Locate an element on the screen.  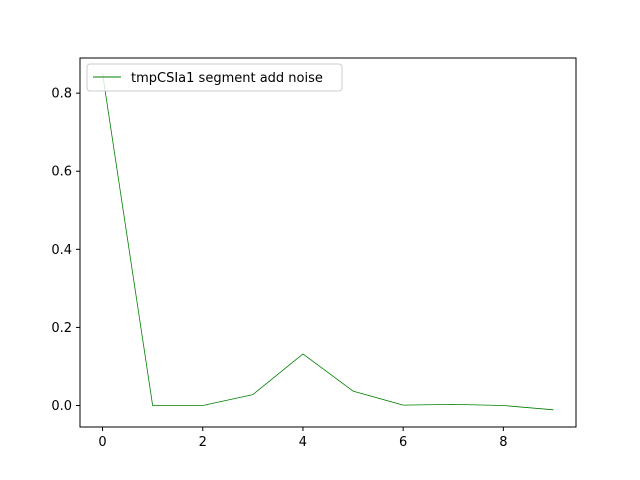
y-tick-label: 0.2 is located at coordinates (61, 328).